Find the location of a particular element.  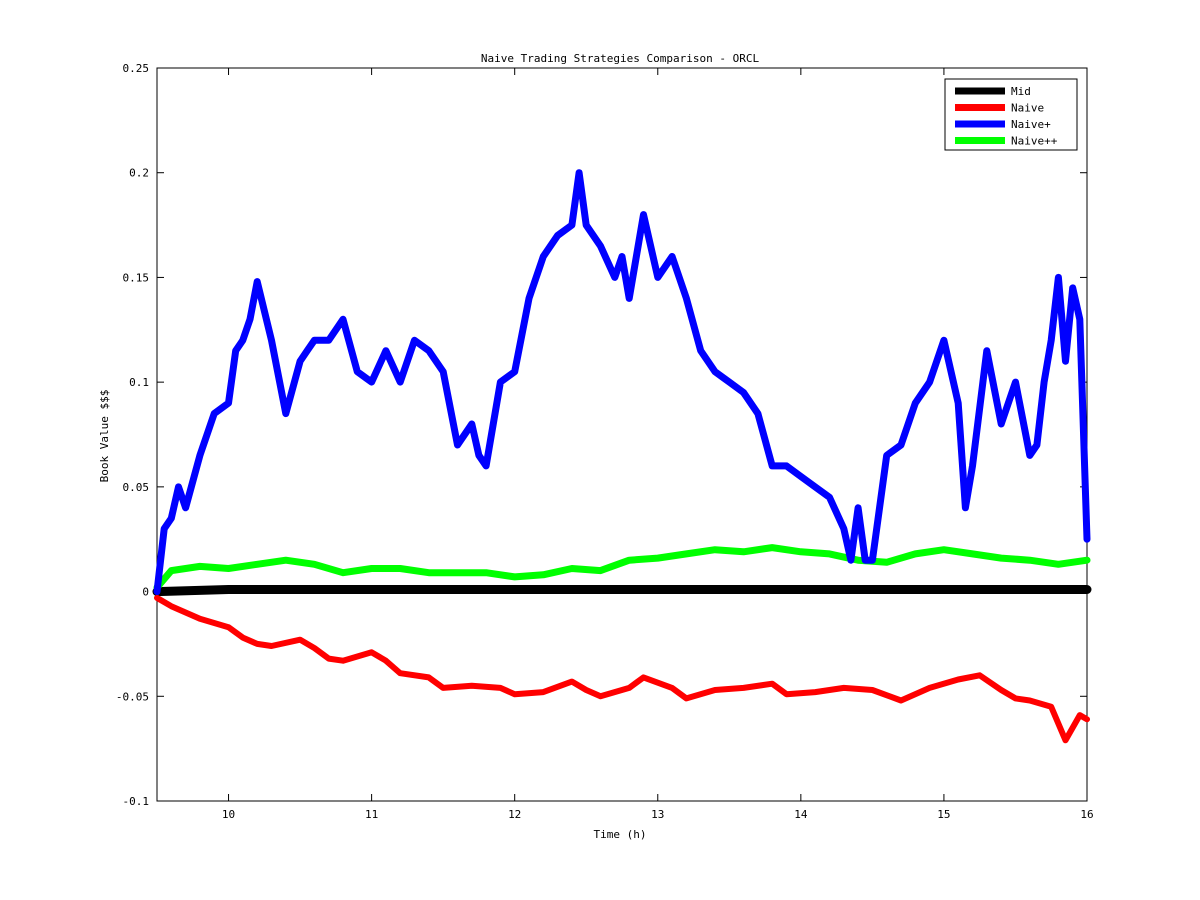

y-tick-label: 0.15 is located at coordinates (136, 277).